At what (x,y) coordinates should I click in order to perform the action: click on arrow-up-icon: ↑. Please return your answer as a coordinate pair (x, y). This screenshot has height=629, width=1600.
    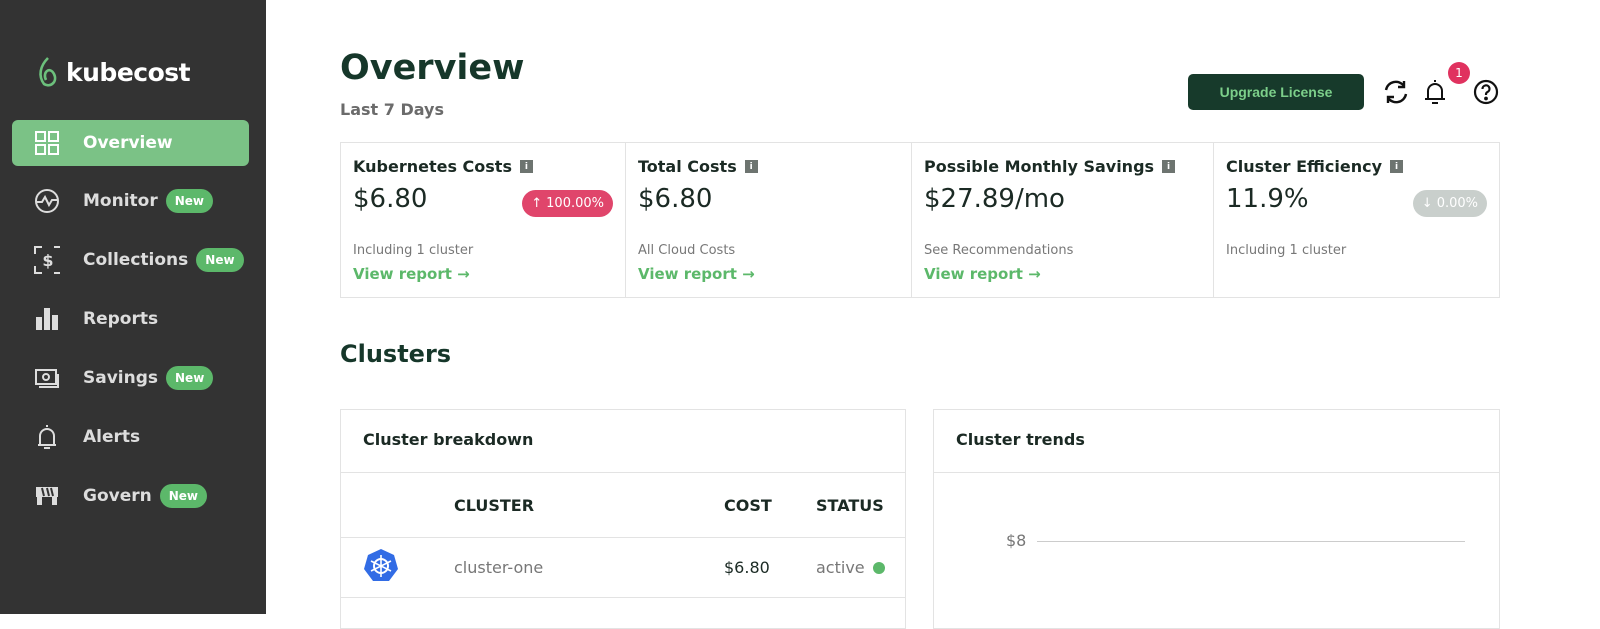
    Looking at the image, I should click on (537, 203).